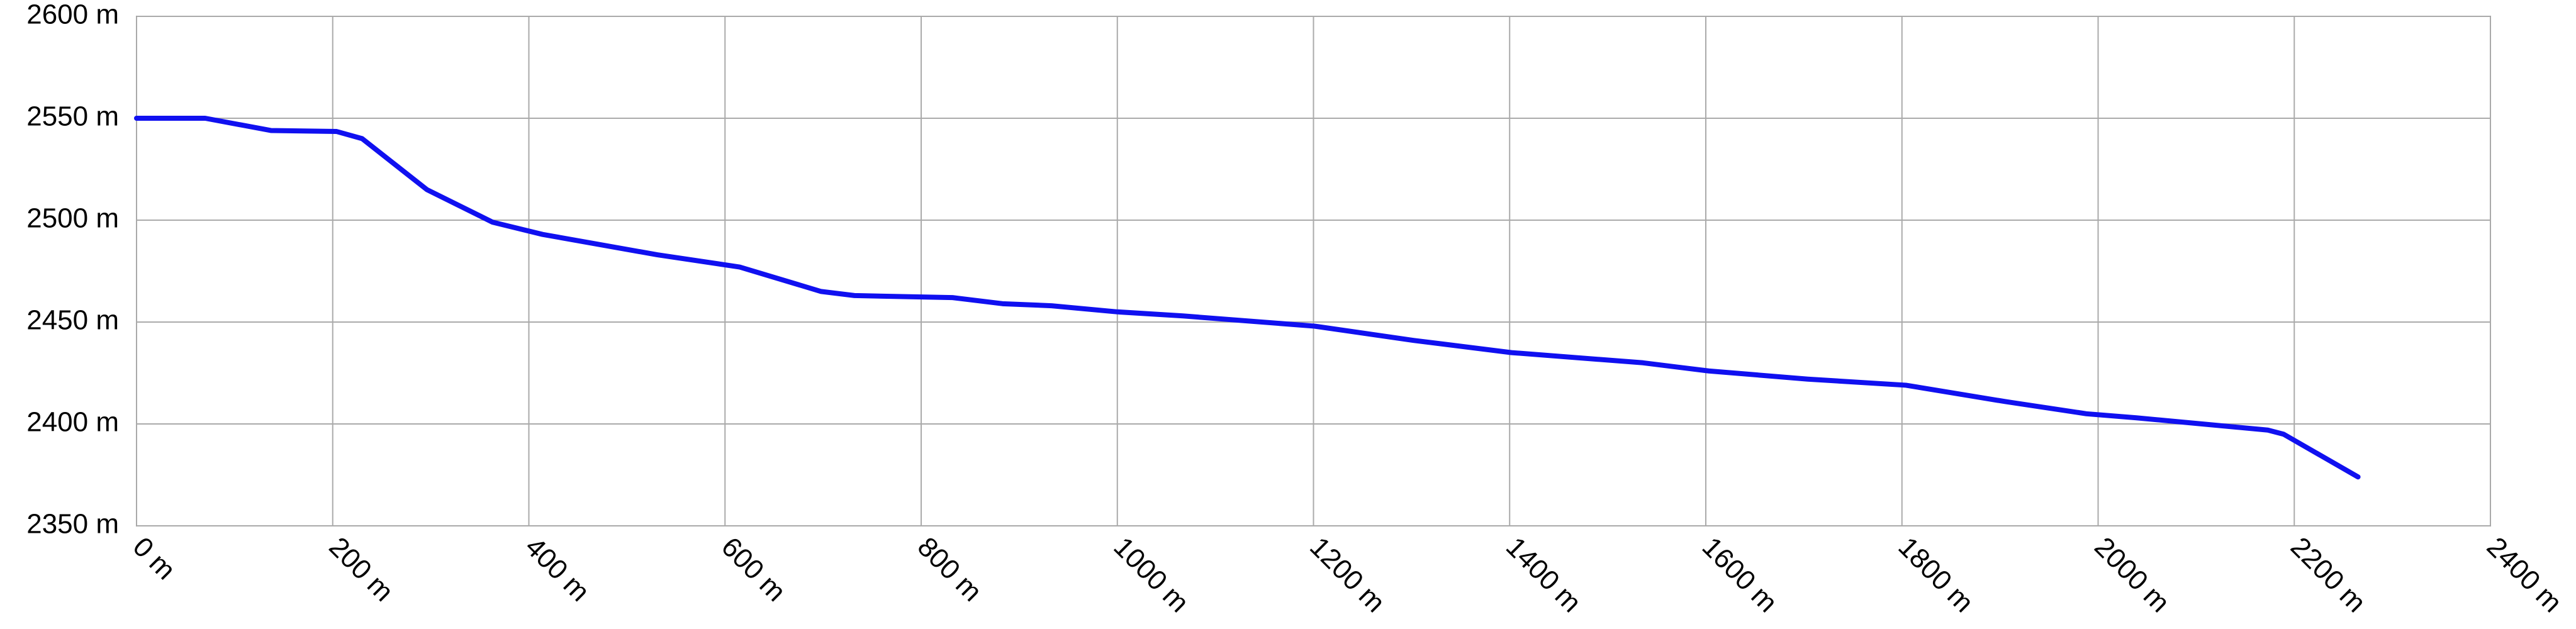  I want to click on x-tick-label: 2400 m, so click(2524, 575).